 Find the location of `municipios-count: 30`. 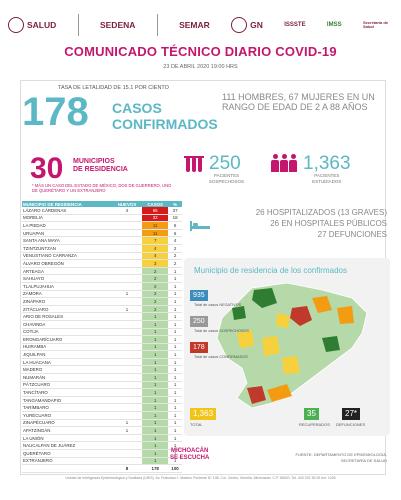

municipios-count: 30 is located at coordinates (47, 168).